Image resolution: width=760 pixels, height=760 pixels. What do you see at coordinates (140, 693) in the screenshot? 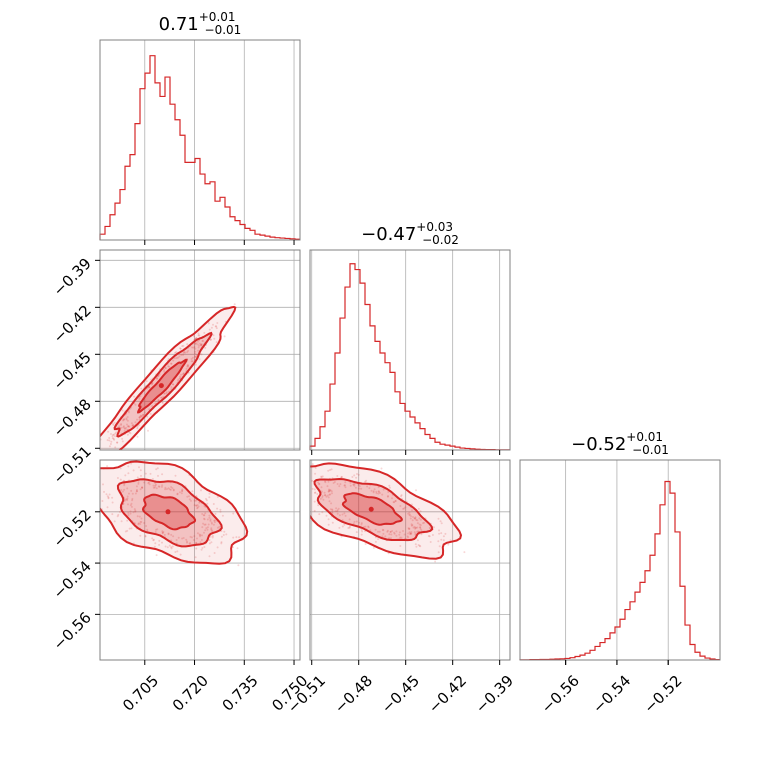
I see `x-tick-label: 0.705` at bounding box center [140, 693].